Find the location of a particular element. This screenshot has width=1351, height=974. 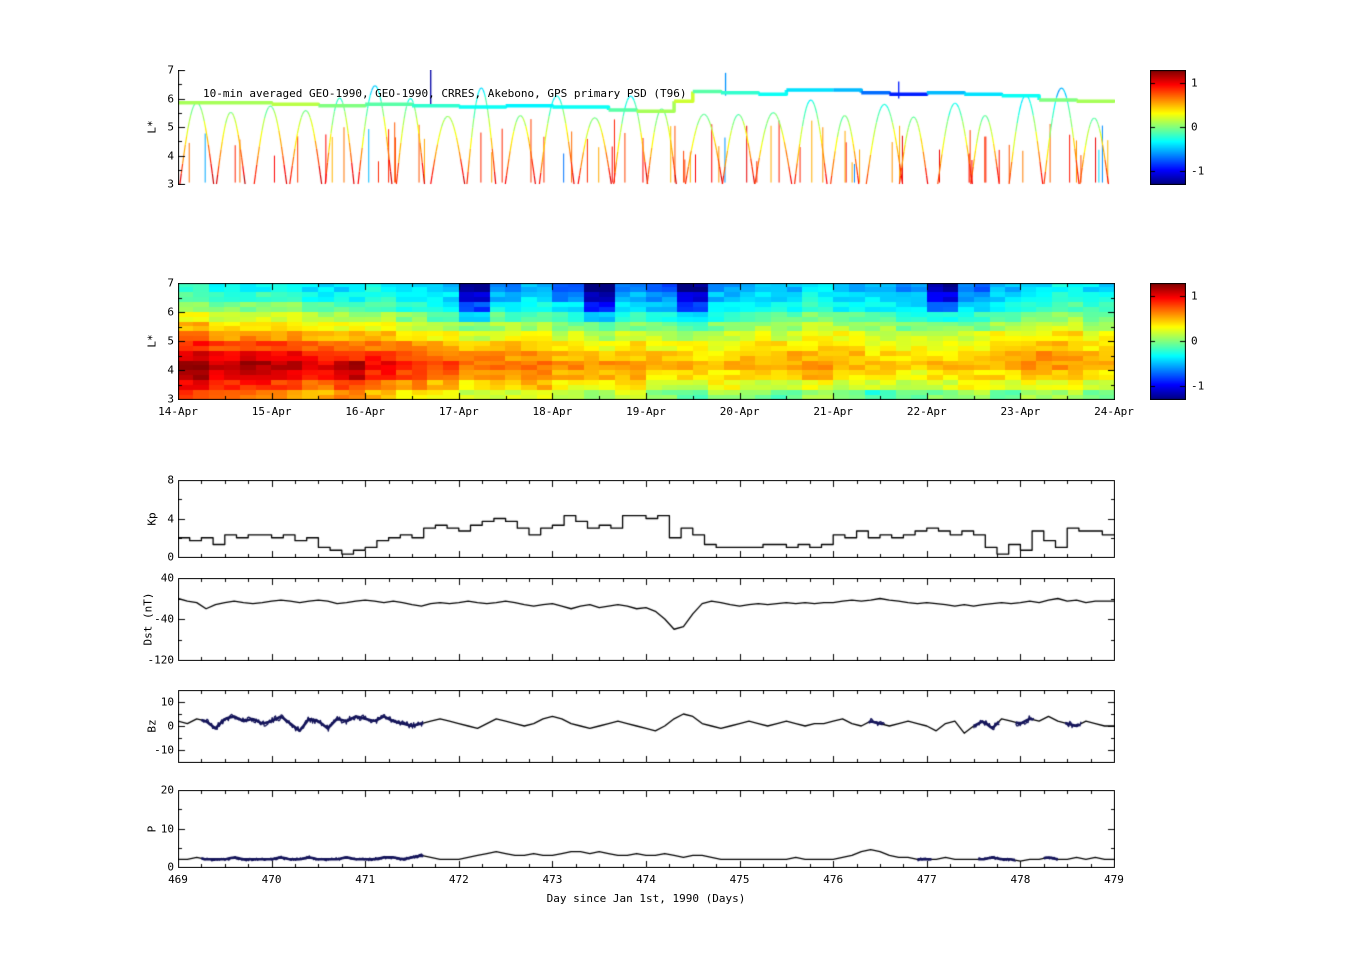

xtick-label: 477 is located at coordinates (926, 879).